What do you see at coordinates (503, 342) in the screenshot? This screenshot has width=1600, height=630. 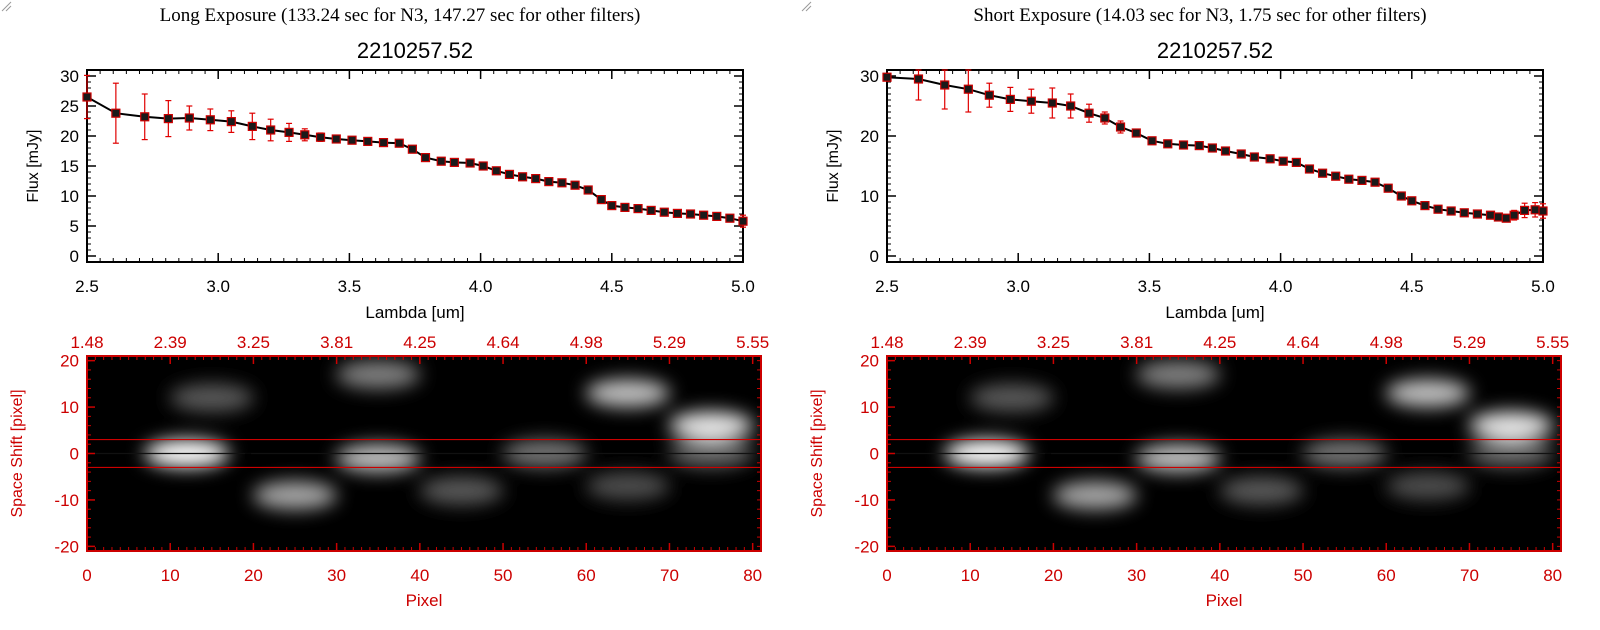 I see `wavelength-tick-label: 4.64` at bounding box center [503, 342].